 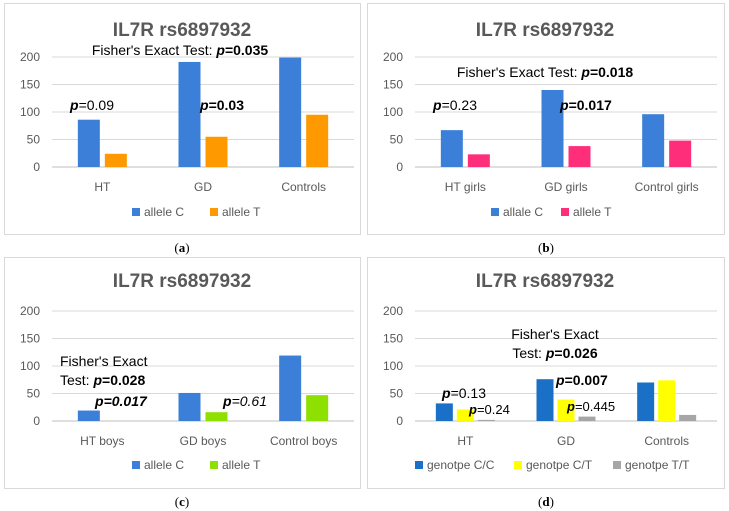 What do you see at coordinates (91, 105) in the screenshot?
I see `annotation-text: p=0.09` at bounding box center [91, 105].